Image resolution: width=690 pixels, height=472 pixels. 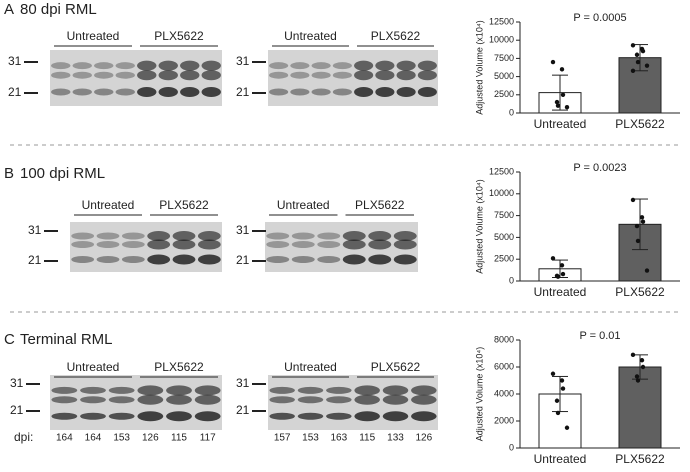 What do you see at coordinates (504, 339) in the screenshot?
I see `y-tick-label: 8000` at bounding box center [504, 339].